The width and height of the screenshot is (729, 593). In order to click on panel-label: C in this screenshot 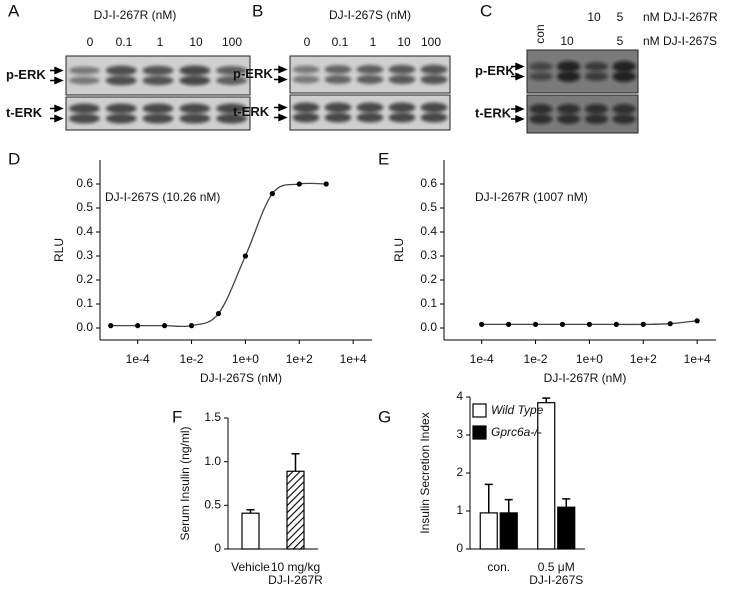, I will do `click(486, 10)`.